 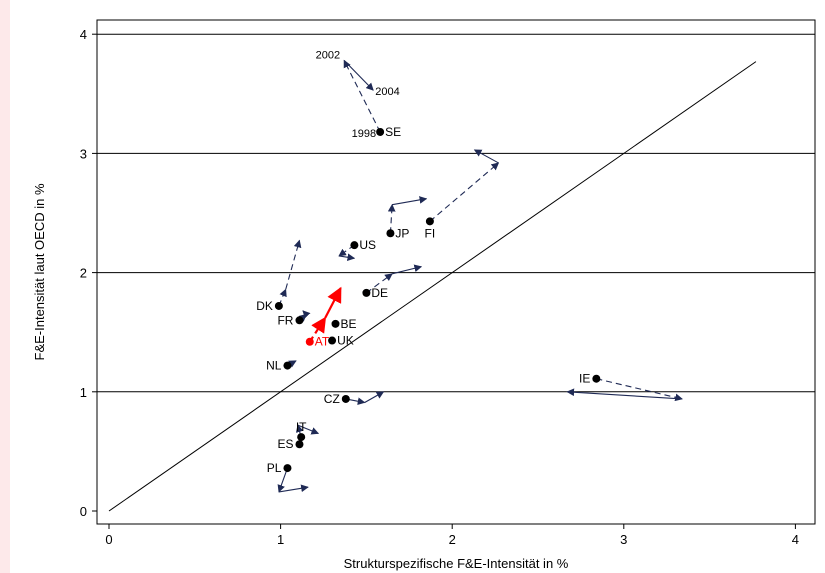 What do you see at coordinates (285, 320) in the screenshot?
I see `point-label-fr: FR` at bounding box center [285, 320].